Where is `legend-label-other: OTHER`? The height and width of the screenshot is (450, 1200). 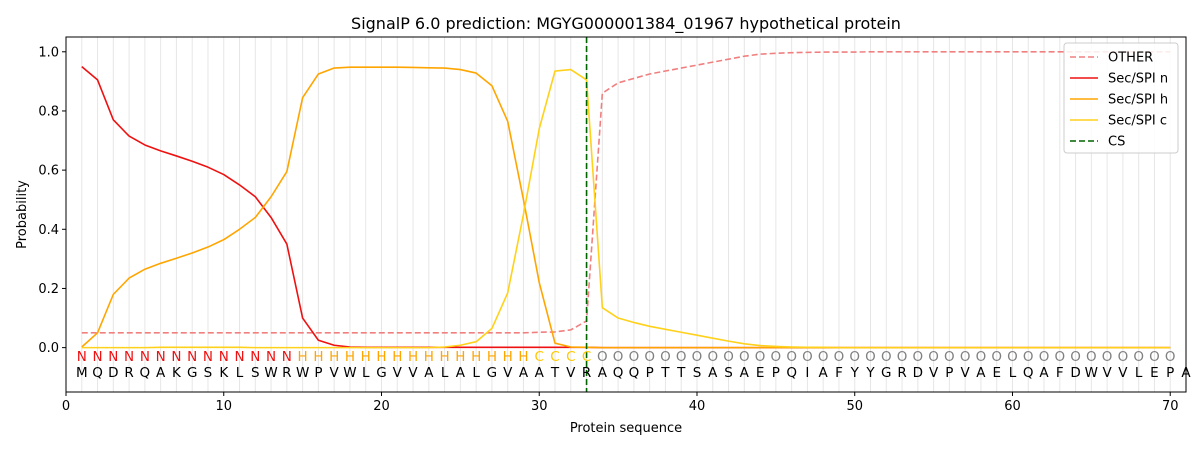 legend-label-other: OTHER is located at coordinates (1130, 58).